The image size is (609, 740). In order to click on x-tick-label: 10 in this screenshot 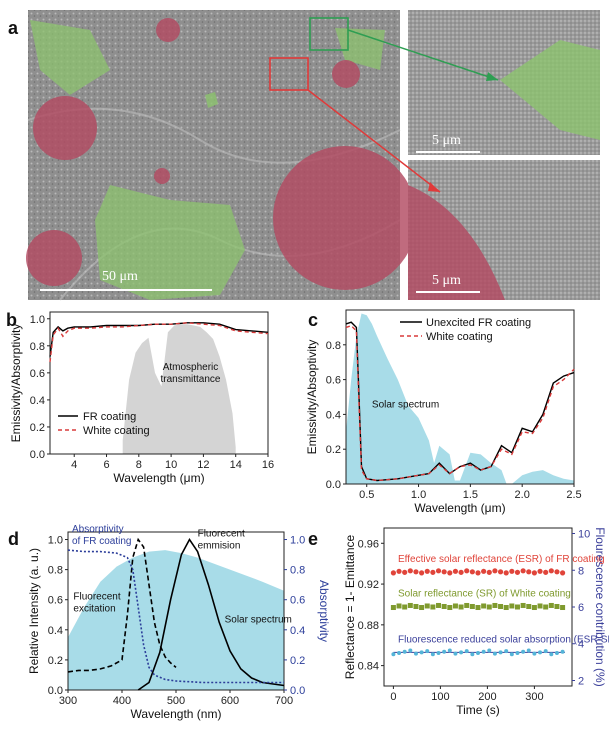, I will do `click(171, 465)`.